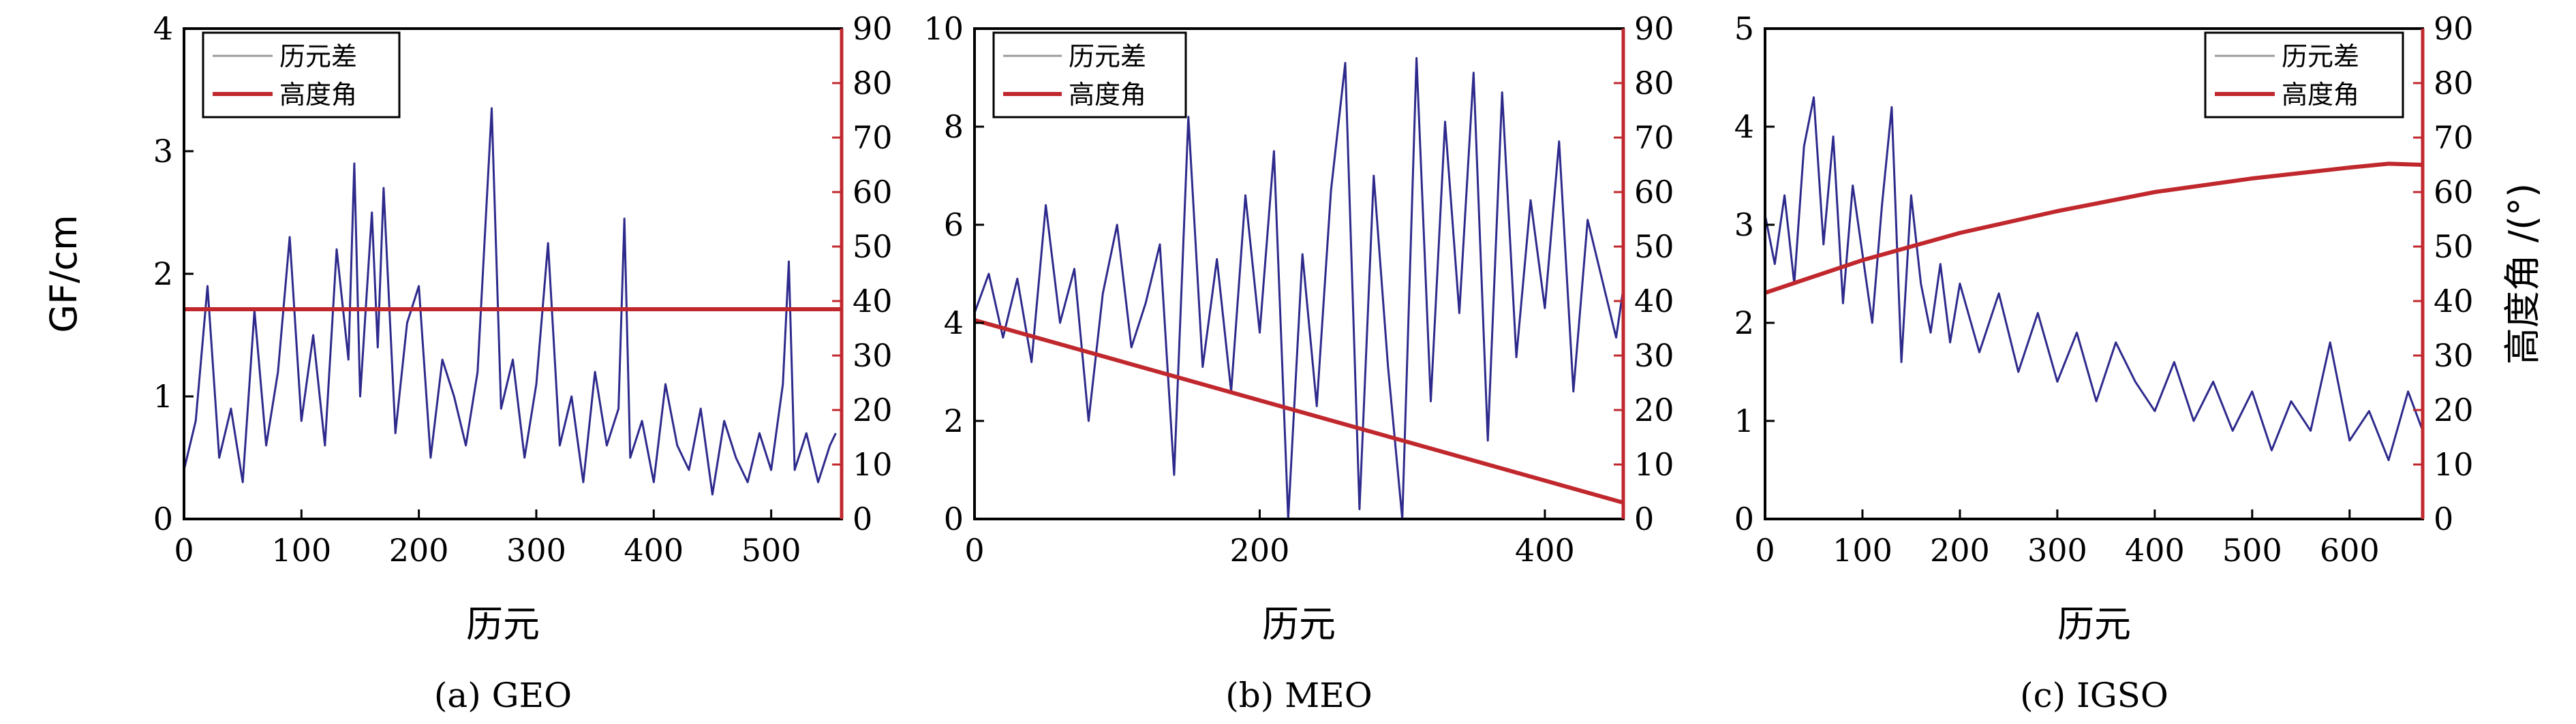 The width and height of the screenshot is (2576, 724). Describe the element at coordinates (873, 192) in the screenshot. I see `panel-geo-y2-tick-label: 60` at that location.